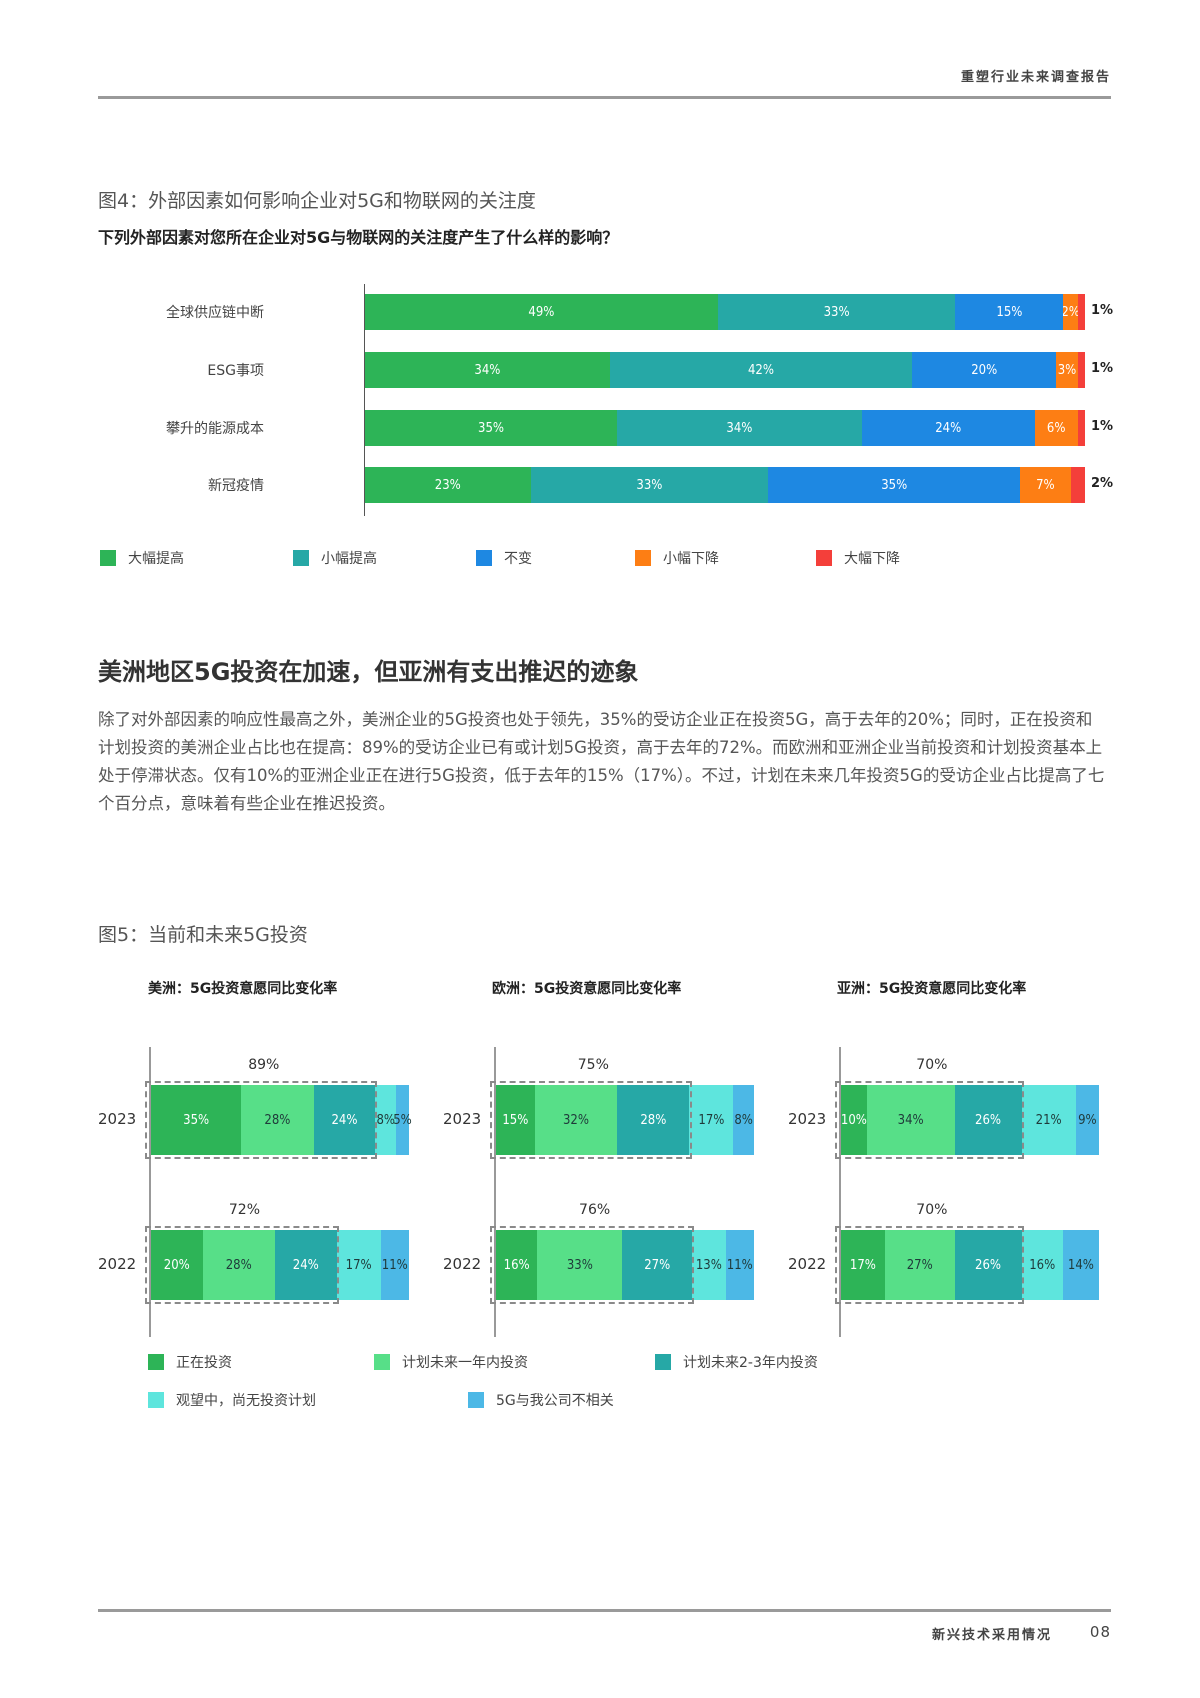  What do you see at coordinates (595, 1210) in the screenshot?
I see `total-label: 76%` at bounding box center [595, 1210].